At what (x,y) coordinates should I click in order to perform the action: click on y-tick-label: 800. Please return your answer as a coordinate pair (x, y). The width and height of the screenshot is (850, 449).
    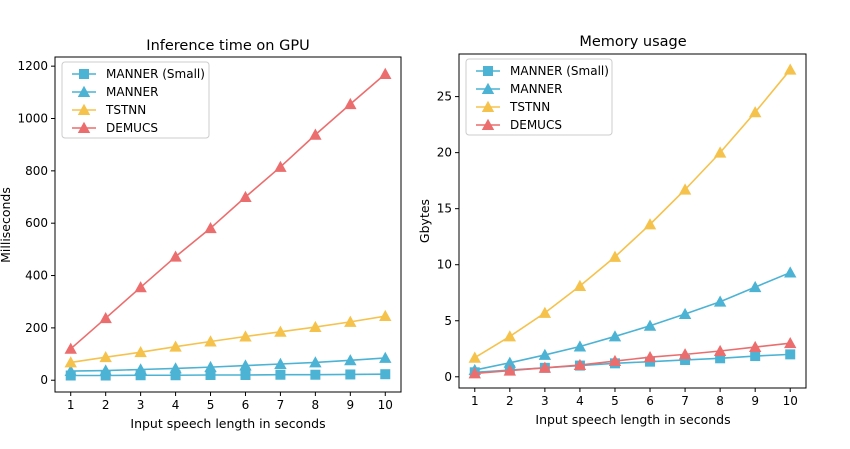
    Looking at the image, I should click on (36, 171).